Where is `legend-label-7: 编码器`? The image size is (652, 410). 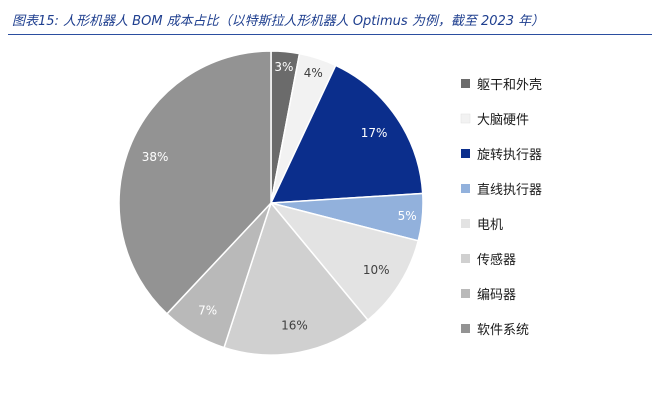
legend-label-7: 编码器 is located at coordinates (496, 295).